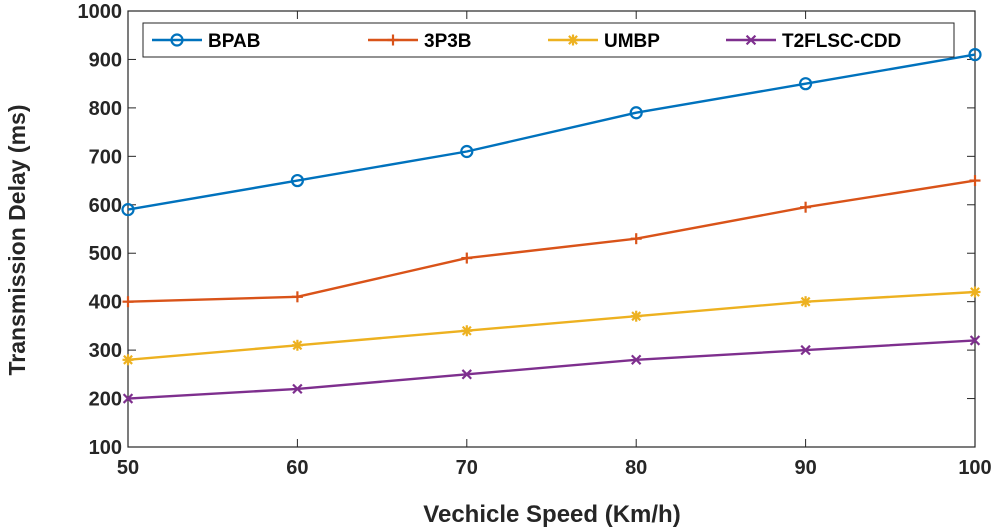 This screenshot has height=529, width=1005. What do you see at coordinates (105, 400) in the screenshot?
I see `y-tick-label: 200` at bounding box center [105, 400].